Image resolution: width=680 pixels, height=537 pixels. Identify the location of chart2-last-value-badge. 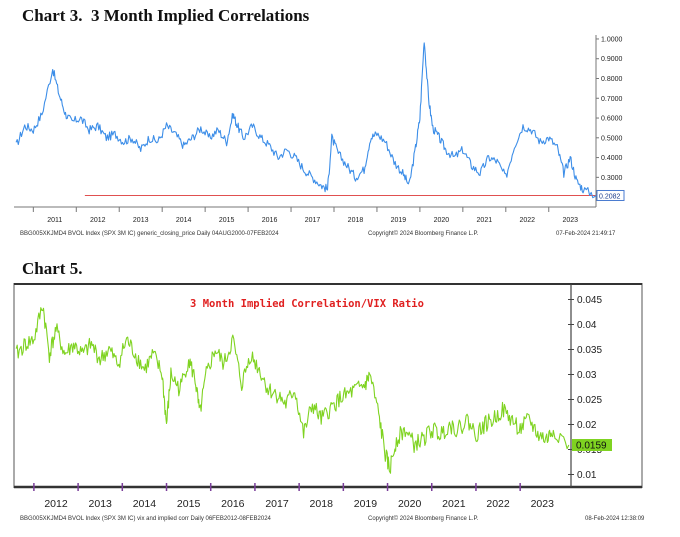
(592, 445).